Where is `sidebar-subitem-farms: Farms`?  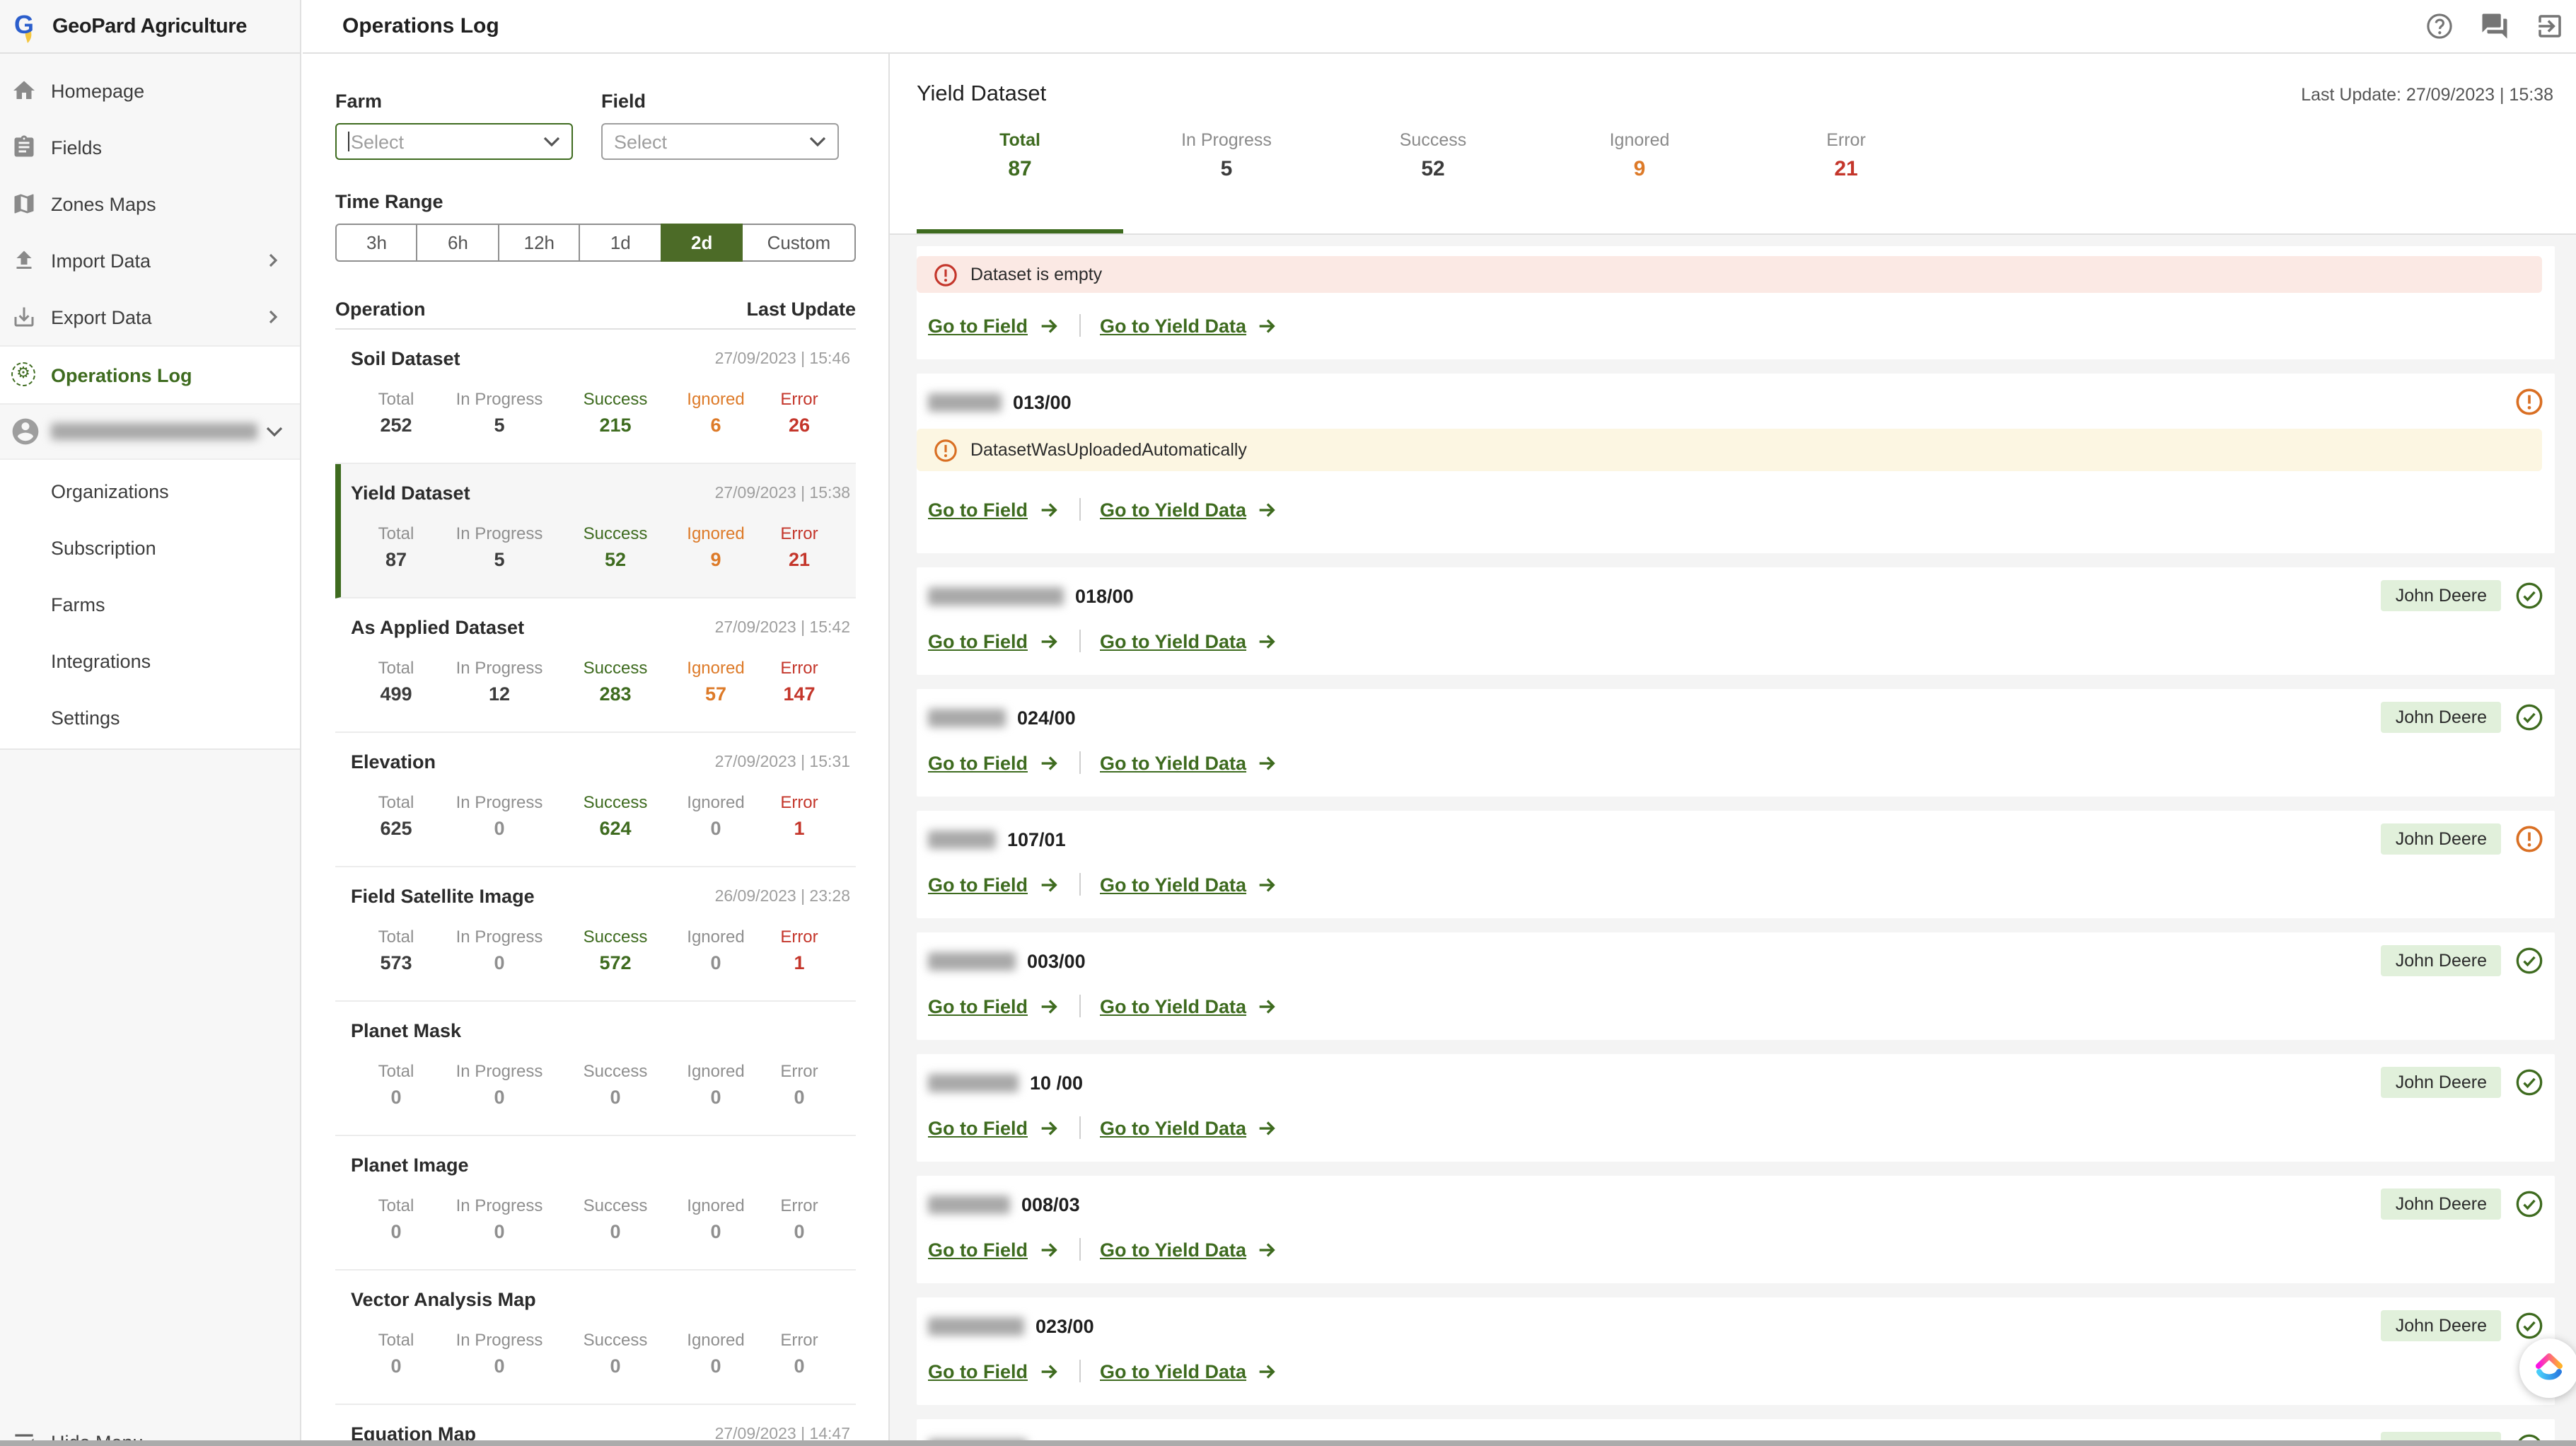
sidebar-subitem-farms: Farms is located at coordinates (78, 604).